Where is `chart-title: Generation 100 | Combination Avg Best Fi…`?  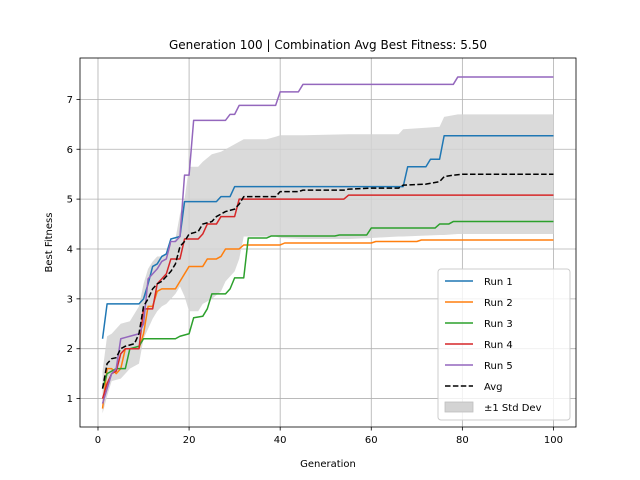 chart-title: Generation 100 | Combination Avg Best Fi… is located at coordinates (328, 45).